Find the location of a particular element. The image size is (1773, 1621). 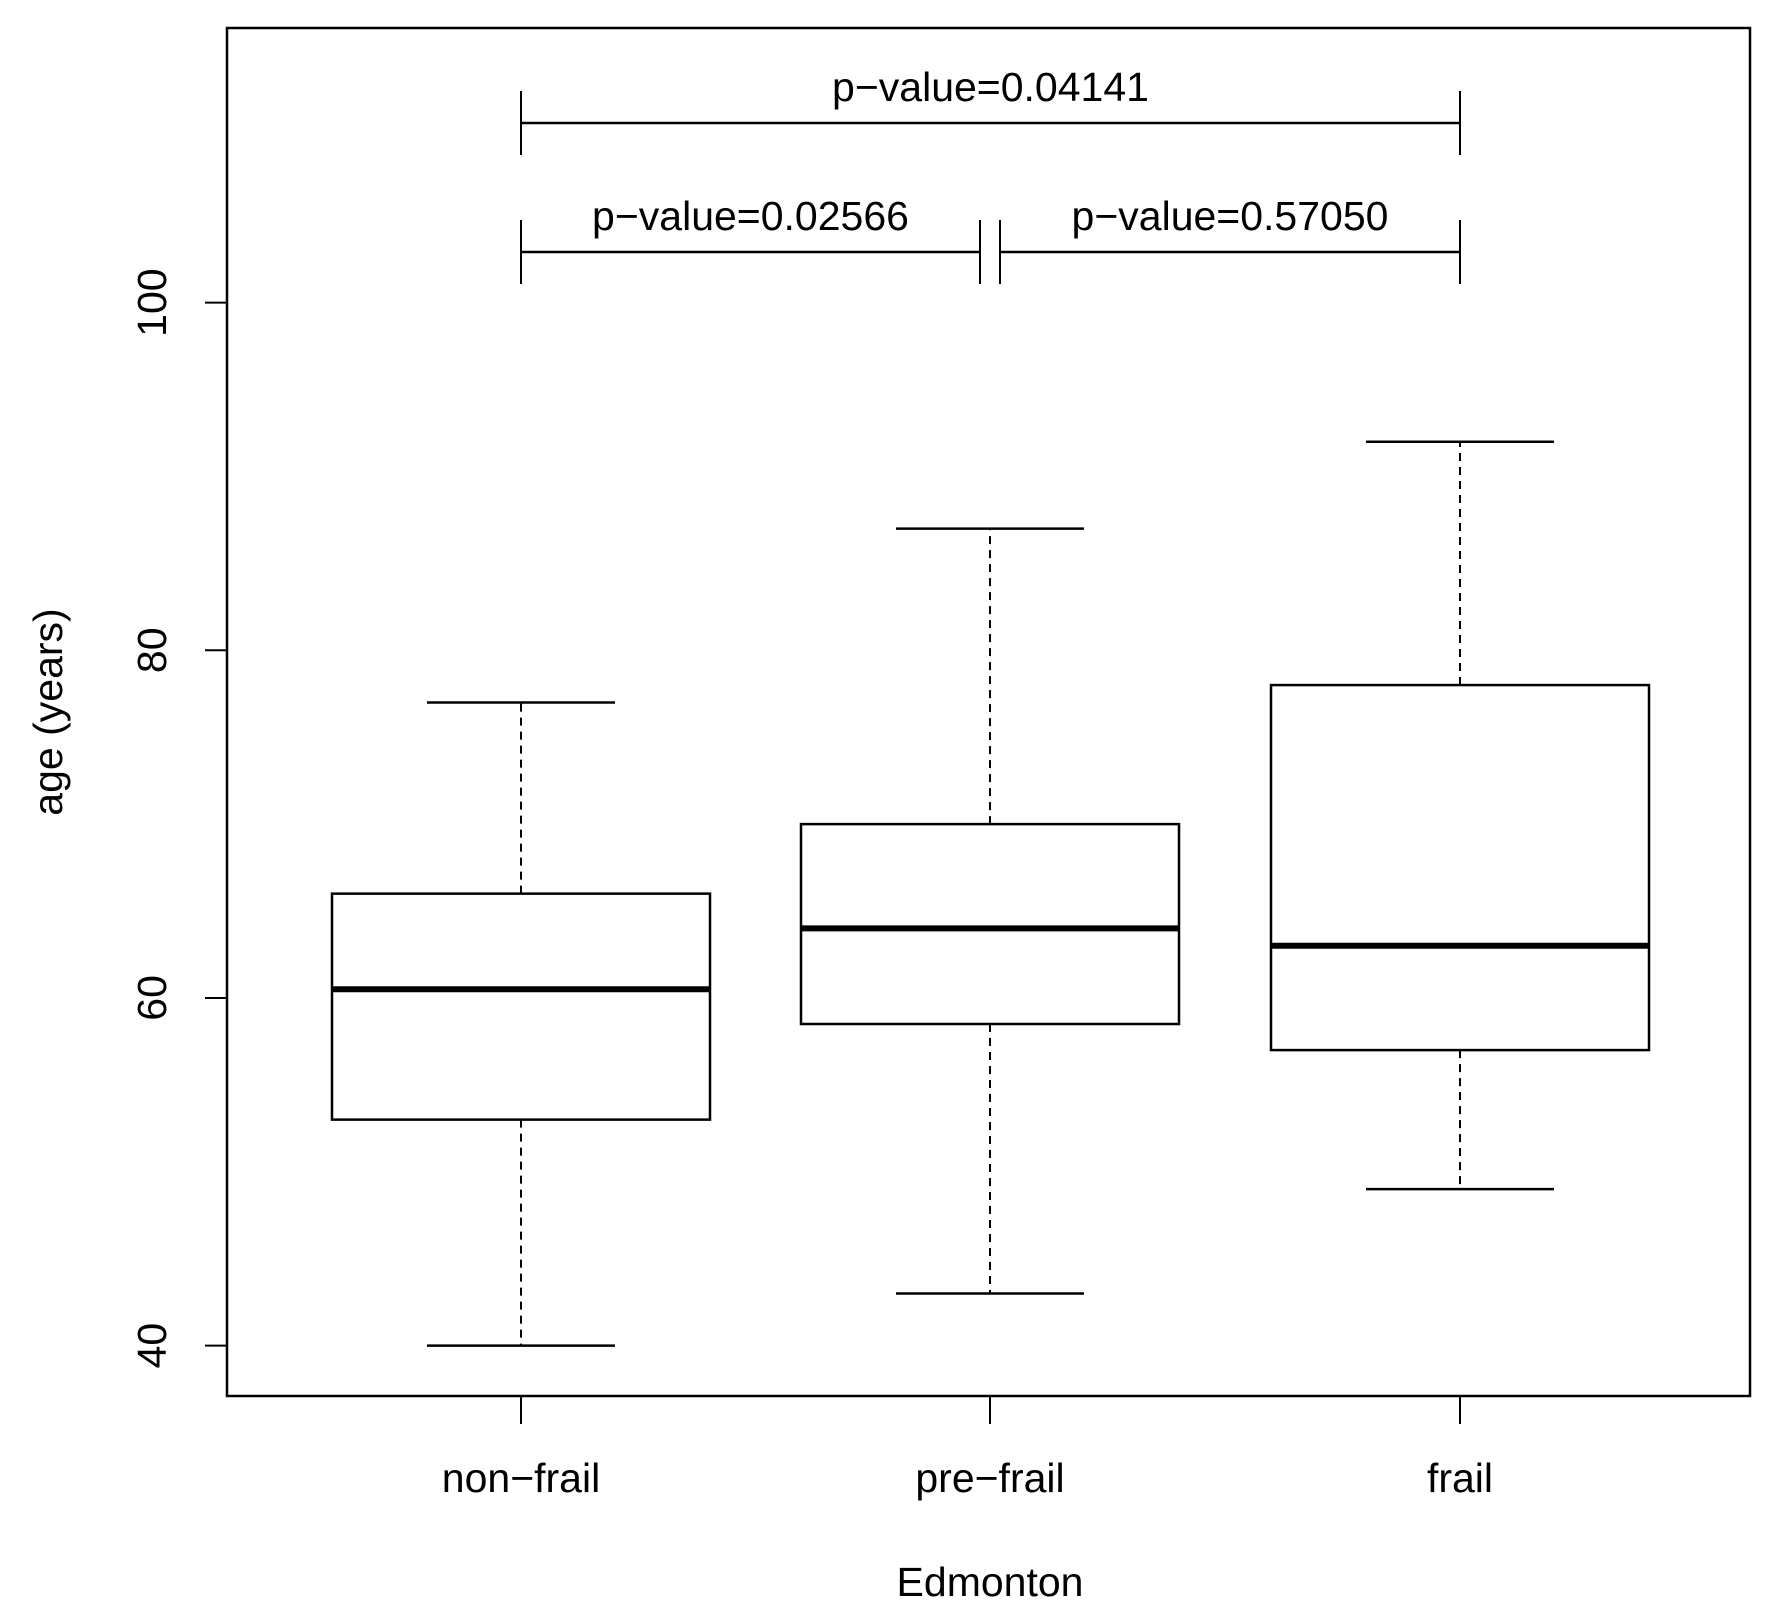

annotation: p−value=0.57050 is located at coordinates (1230, 216).